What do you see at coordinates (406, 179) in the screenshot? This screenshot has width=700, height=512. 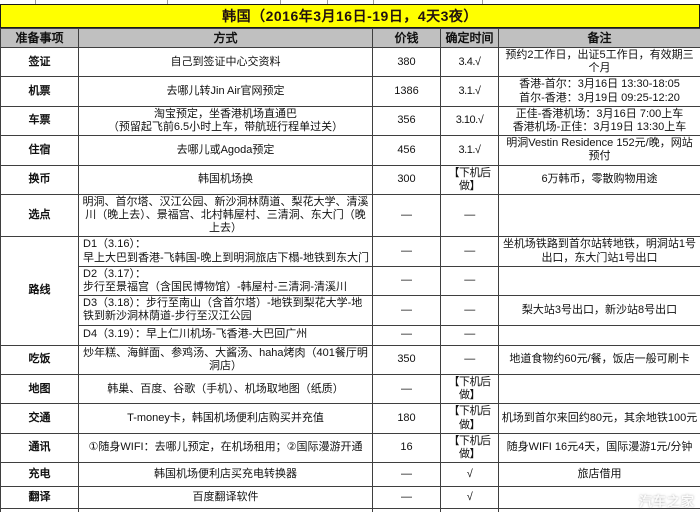 I see `row-price: 300` at bounding box center [406, 179].